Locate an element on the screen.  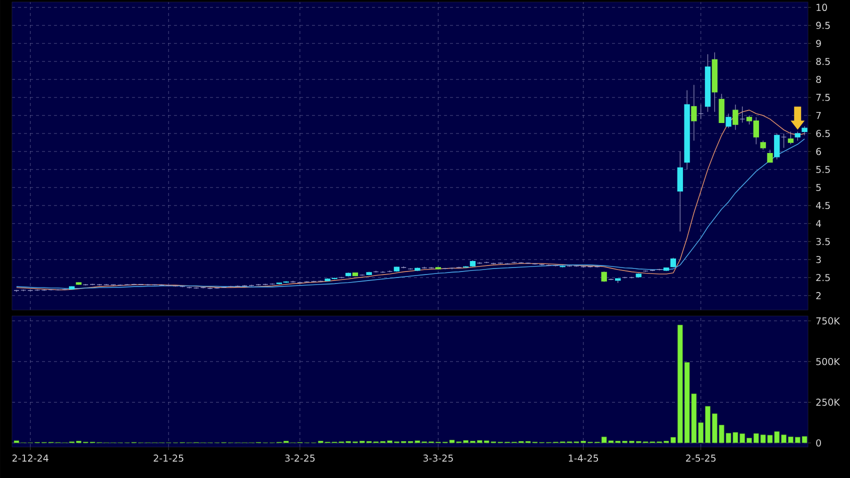
y-tick-label: 9 is located at coordinates (818, 44).